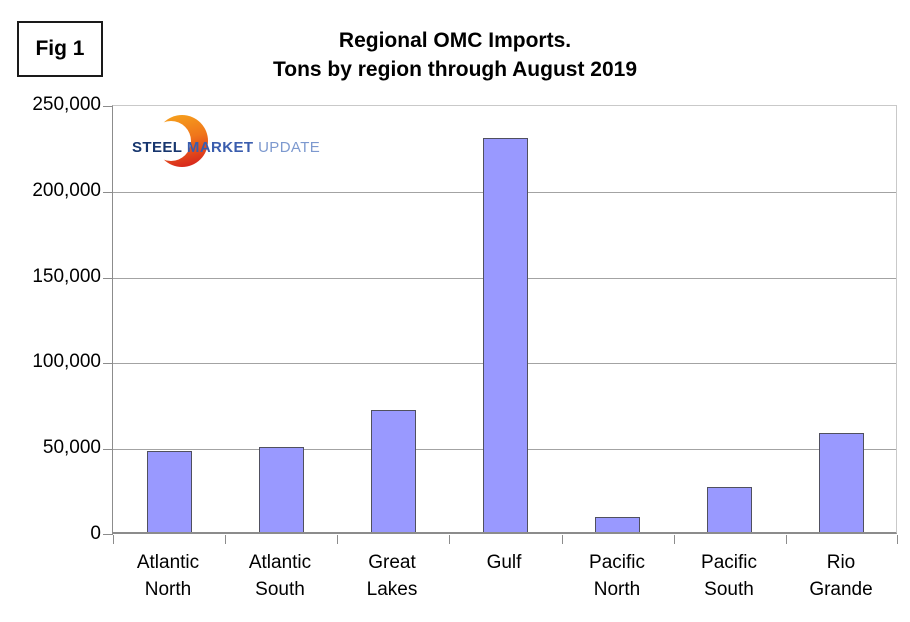  Describe the element at coordinates (841, 482) in the screenshot. I see `bar-rio-grande` at that location.